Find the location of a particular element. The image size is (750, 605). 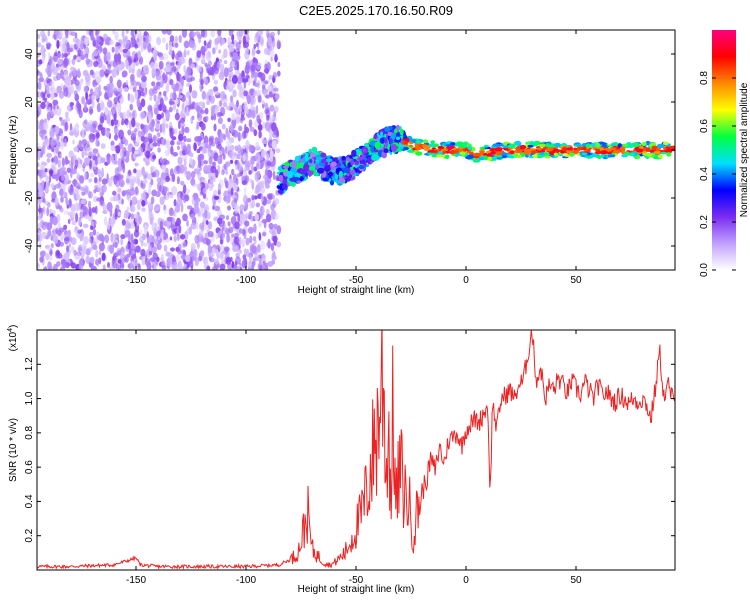

spectrogram-xtick-label: -150 is located at coordinates (136, 280).